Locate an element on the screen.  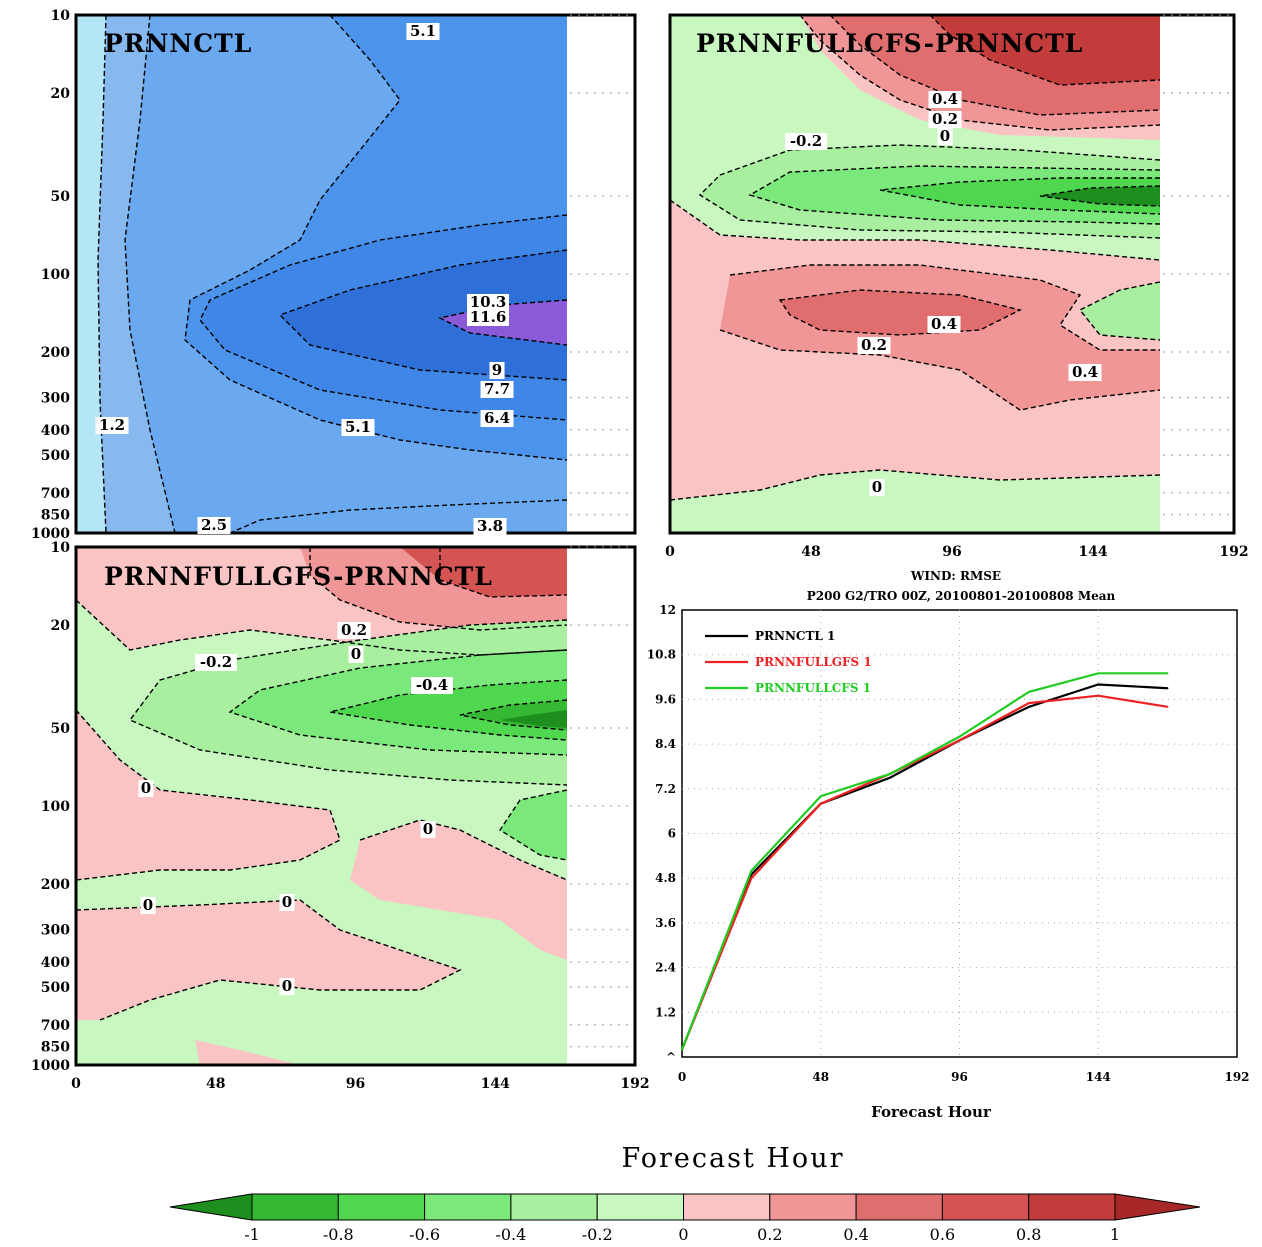
fill-green-bottom is located at coordinates (915, 501).